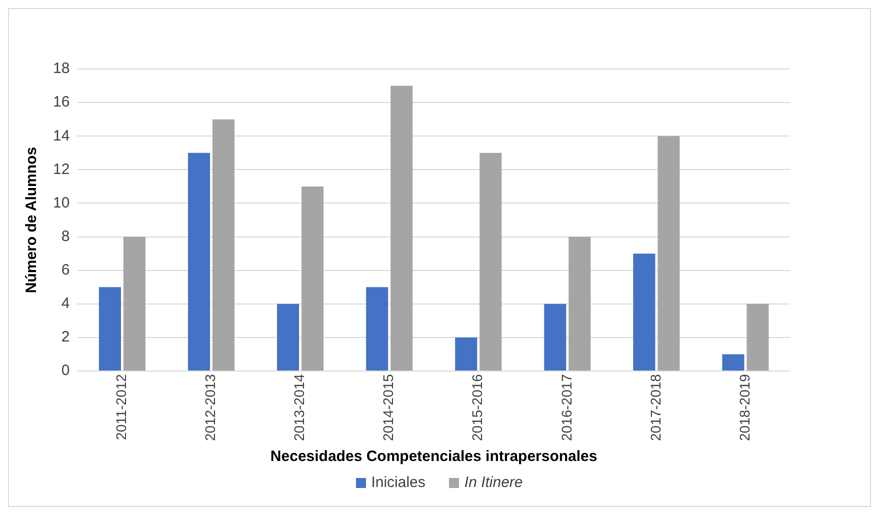 Image resolution: width=879 pixels, height=515 pixels. Describe the element at coordinates (493, 482) in the screenshot. I see `legend-label: In Itinere` at that location.